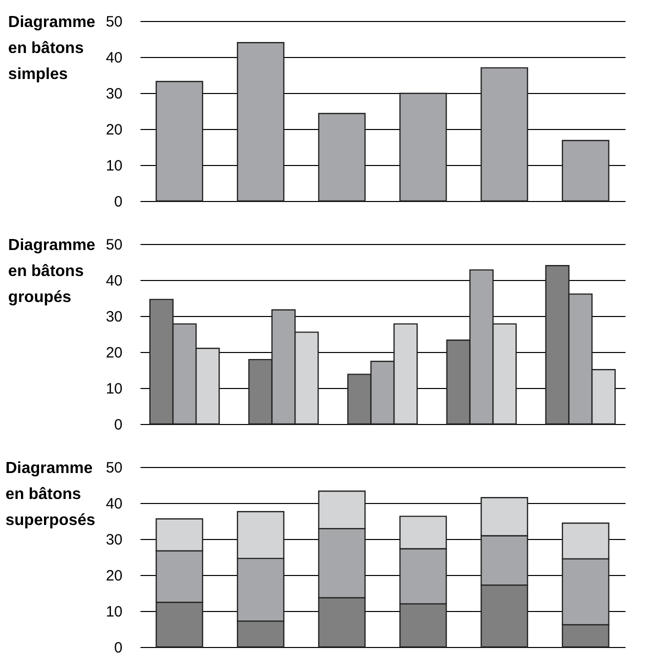 The image size is (657, 660). Describe the element at coordinates (52, 48) in the screenshot. I see `text: Diagramme en bâtons simples` at that location.